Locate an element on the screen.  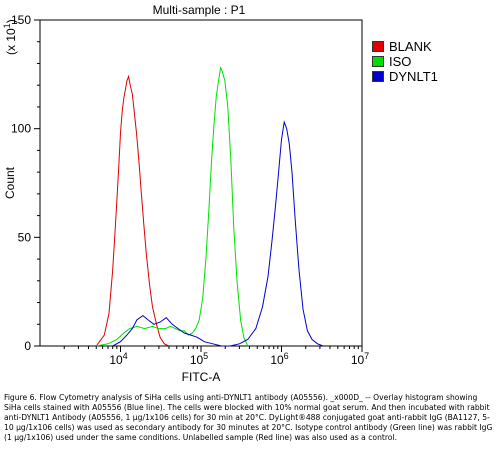
x-axis-label: FITC-A is located at coordinates (201, 377).